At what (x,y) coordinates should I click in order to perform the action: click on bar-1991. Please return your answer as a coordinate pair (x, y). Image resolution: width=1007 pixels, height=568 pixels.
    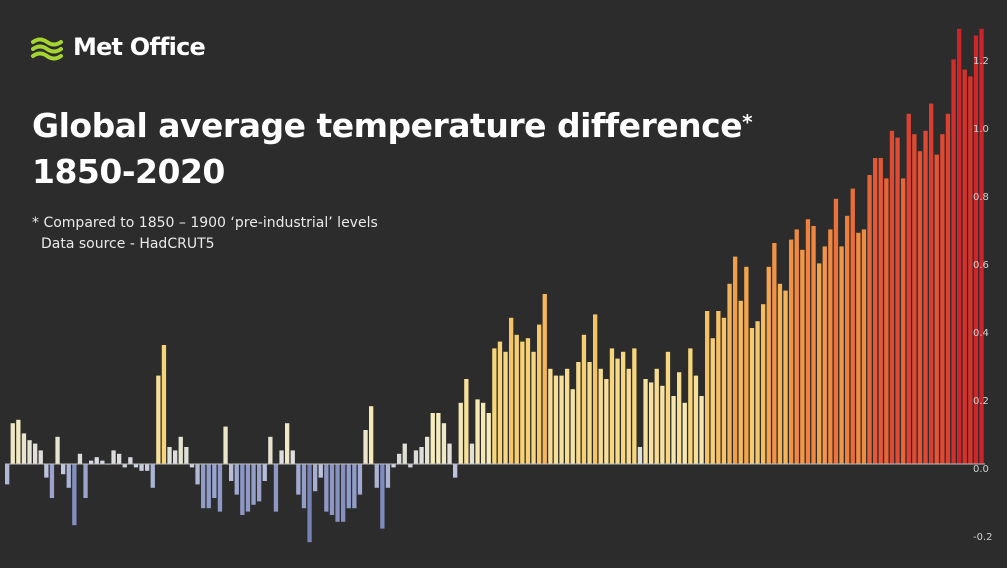
    Looking at the image, I should click on (796, 346).